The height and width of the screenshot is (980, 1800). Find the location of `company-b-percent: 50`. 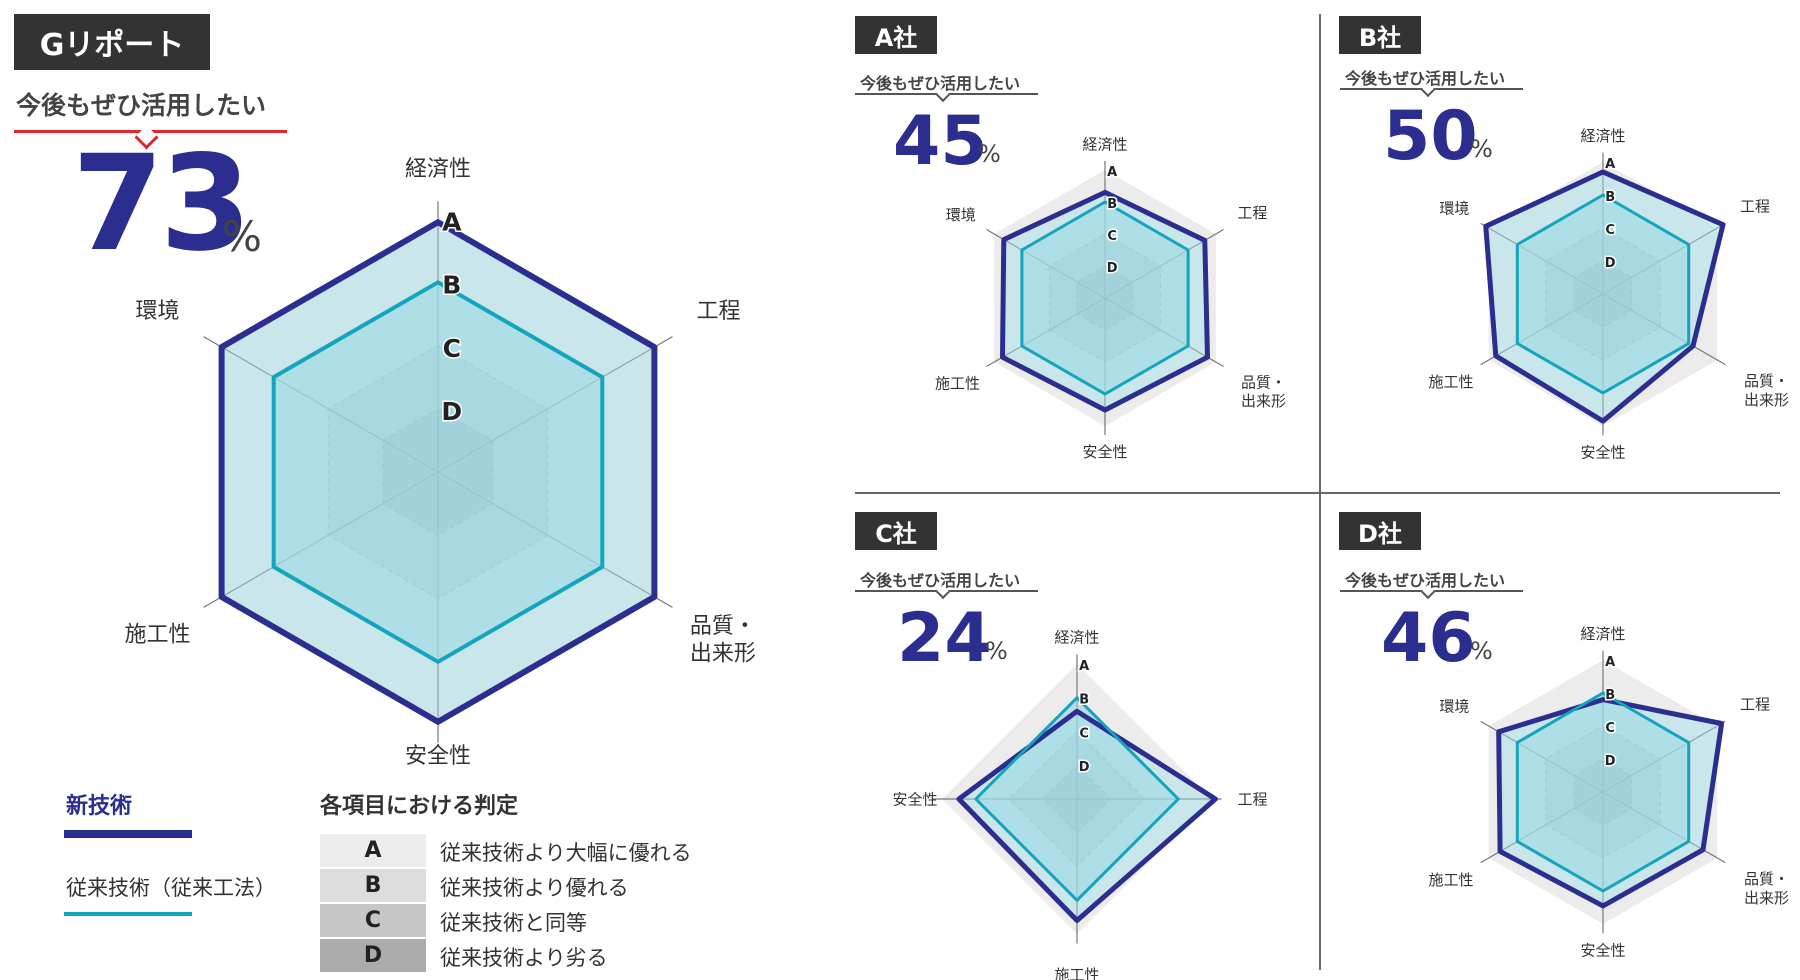

company-b-percent: 50 is located at coordinates (1430, 136).